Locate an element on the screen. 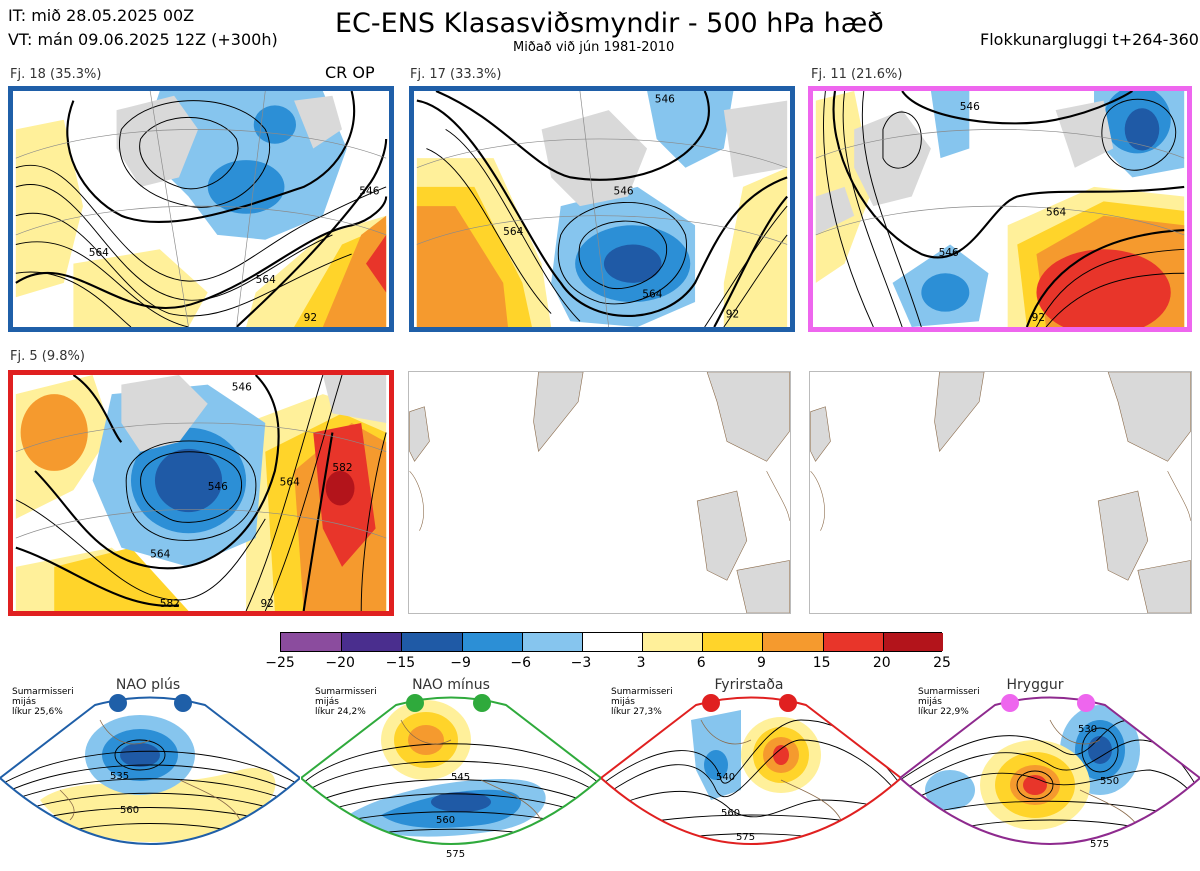 This screenshot has width=1200, height=871. colorbar-tick-label: −20 is located at coordinates (340, 663).